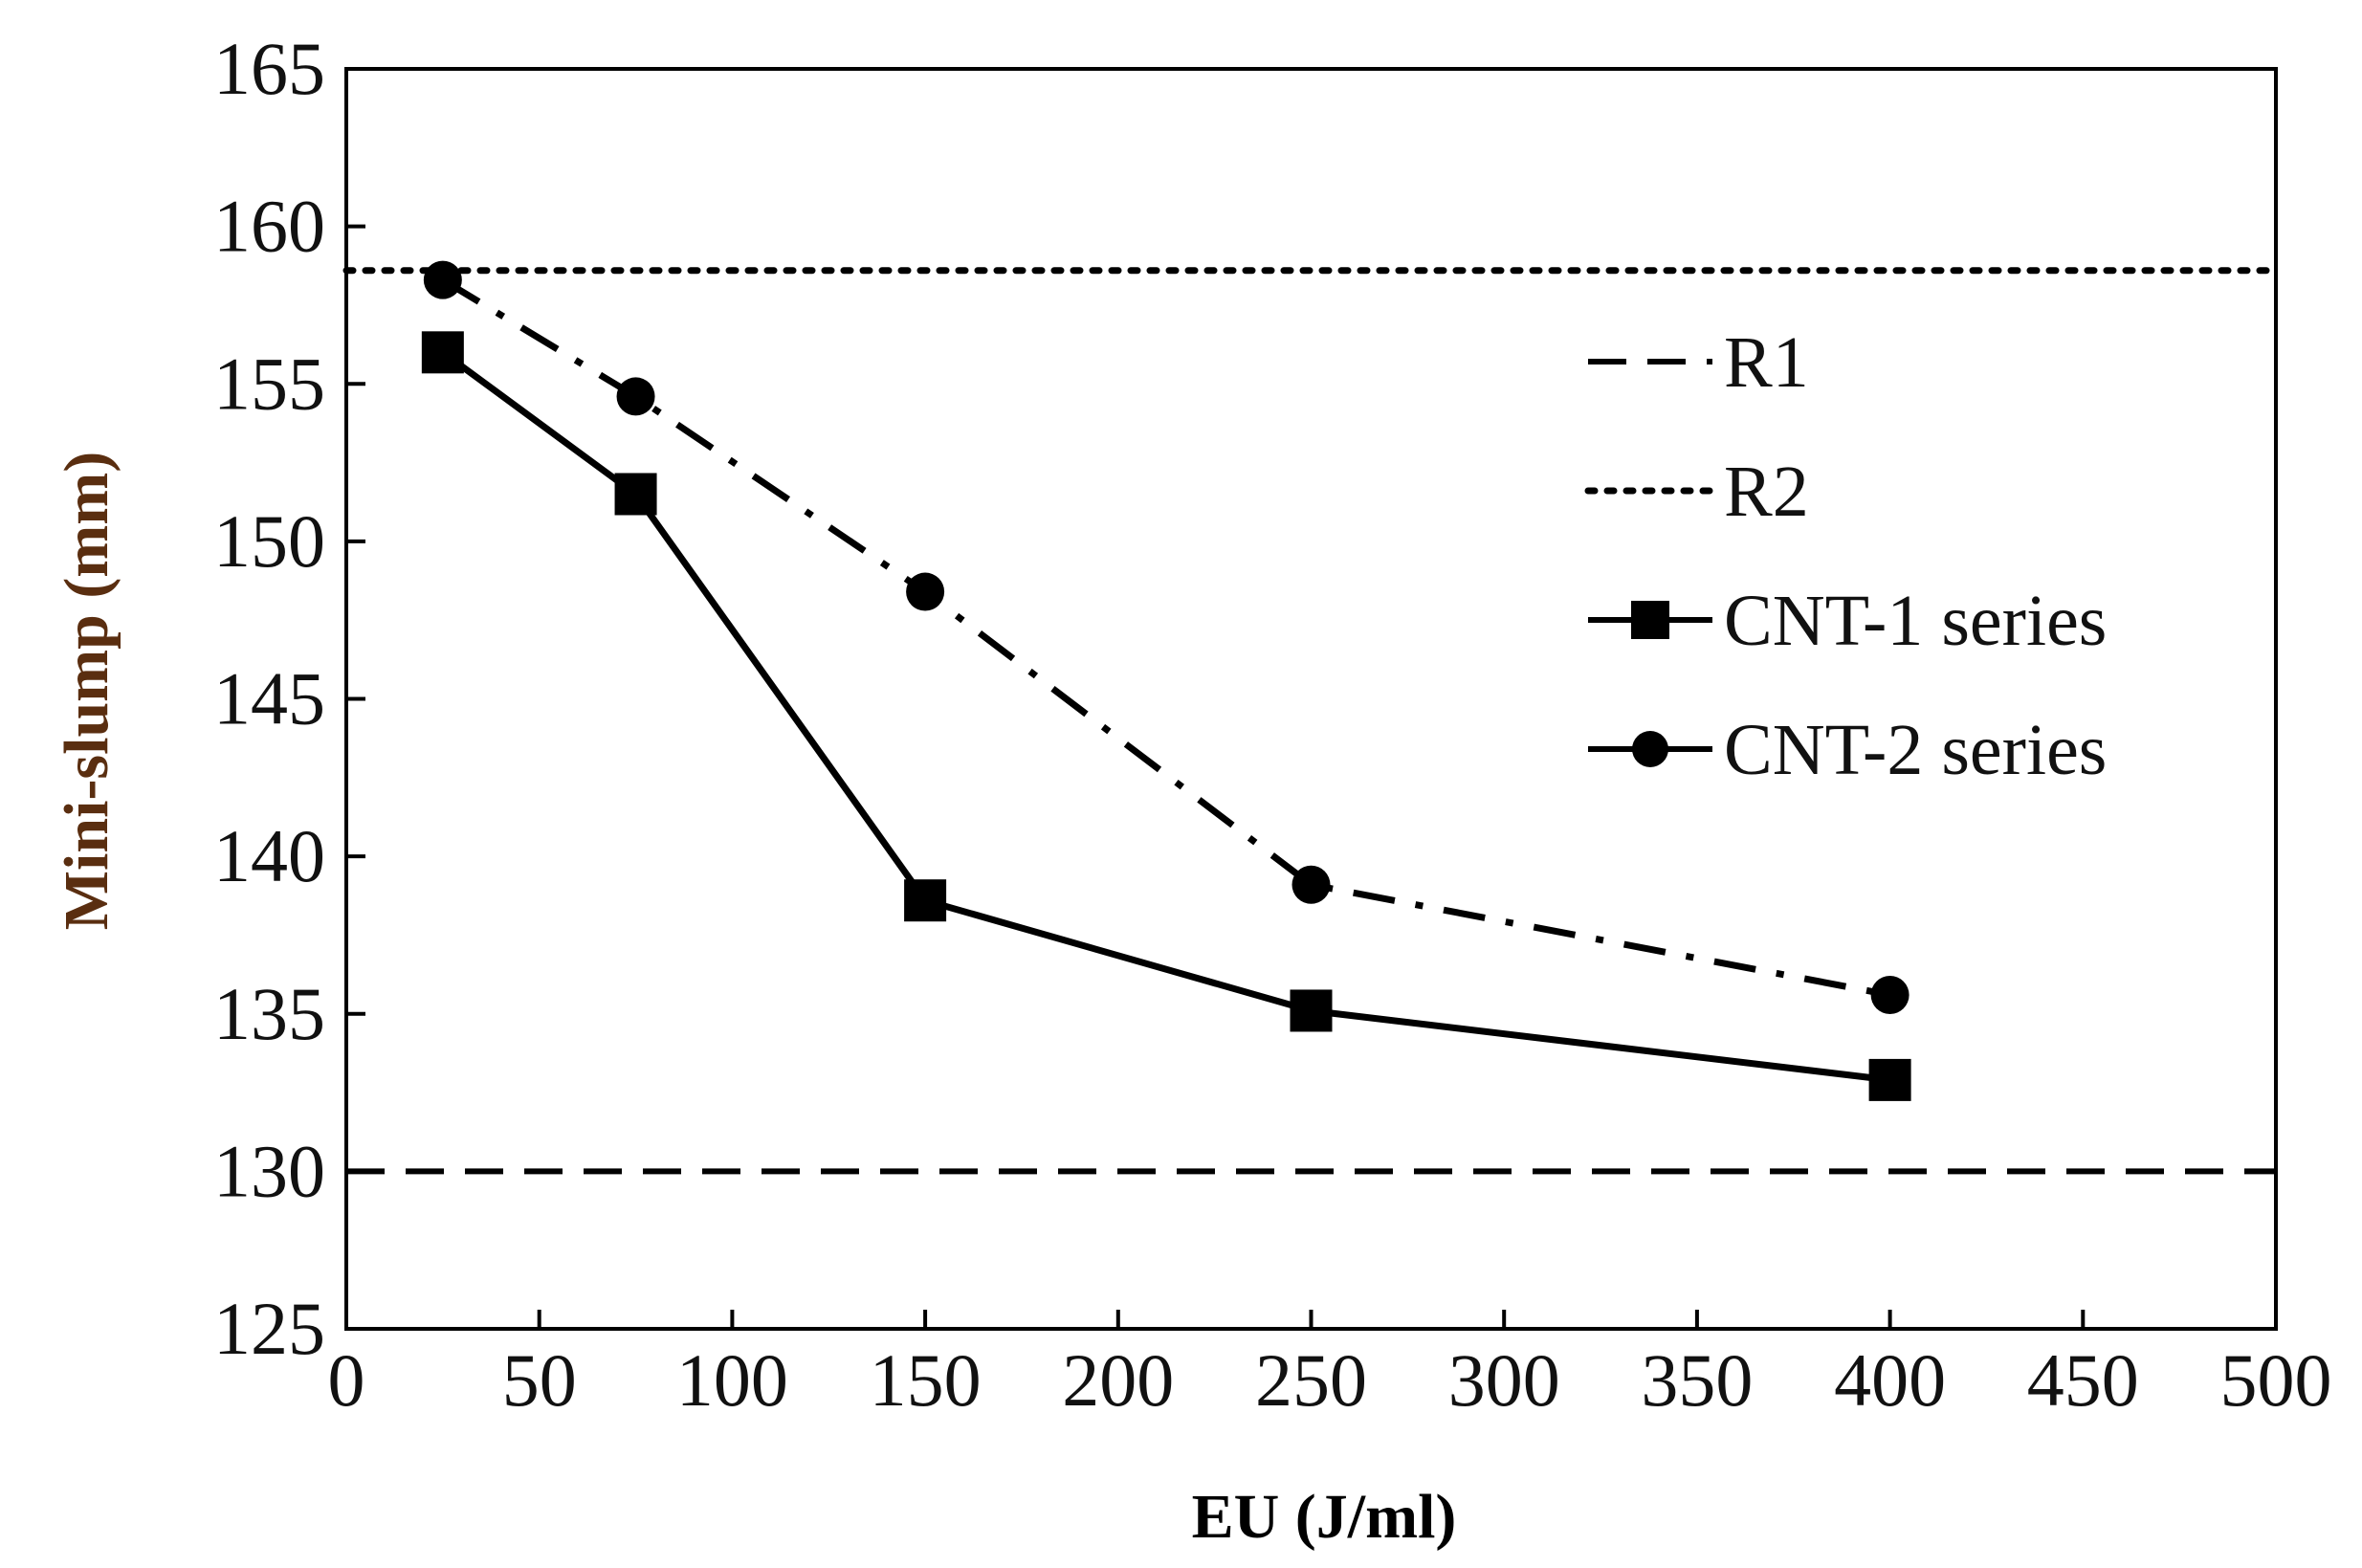  I want to click on y-axis-ticks: 125 130 135 140 145 150 155 160 165, so click(289, 698).